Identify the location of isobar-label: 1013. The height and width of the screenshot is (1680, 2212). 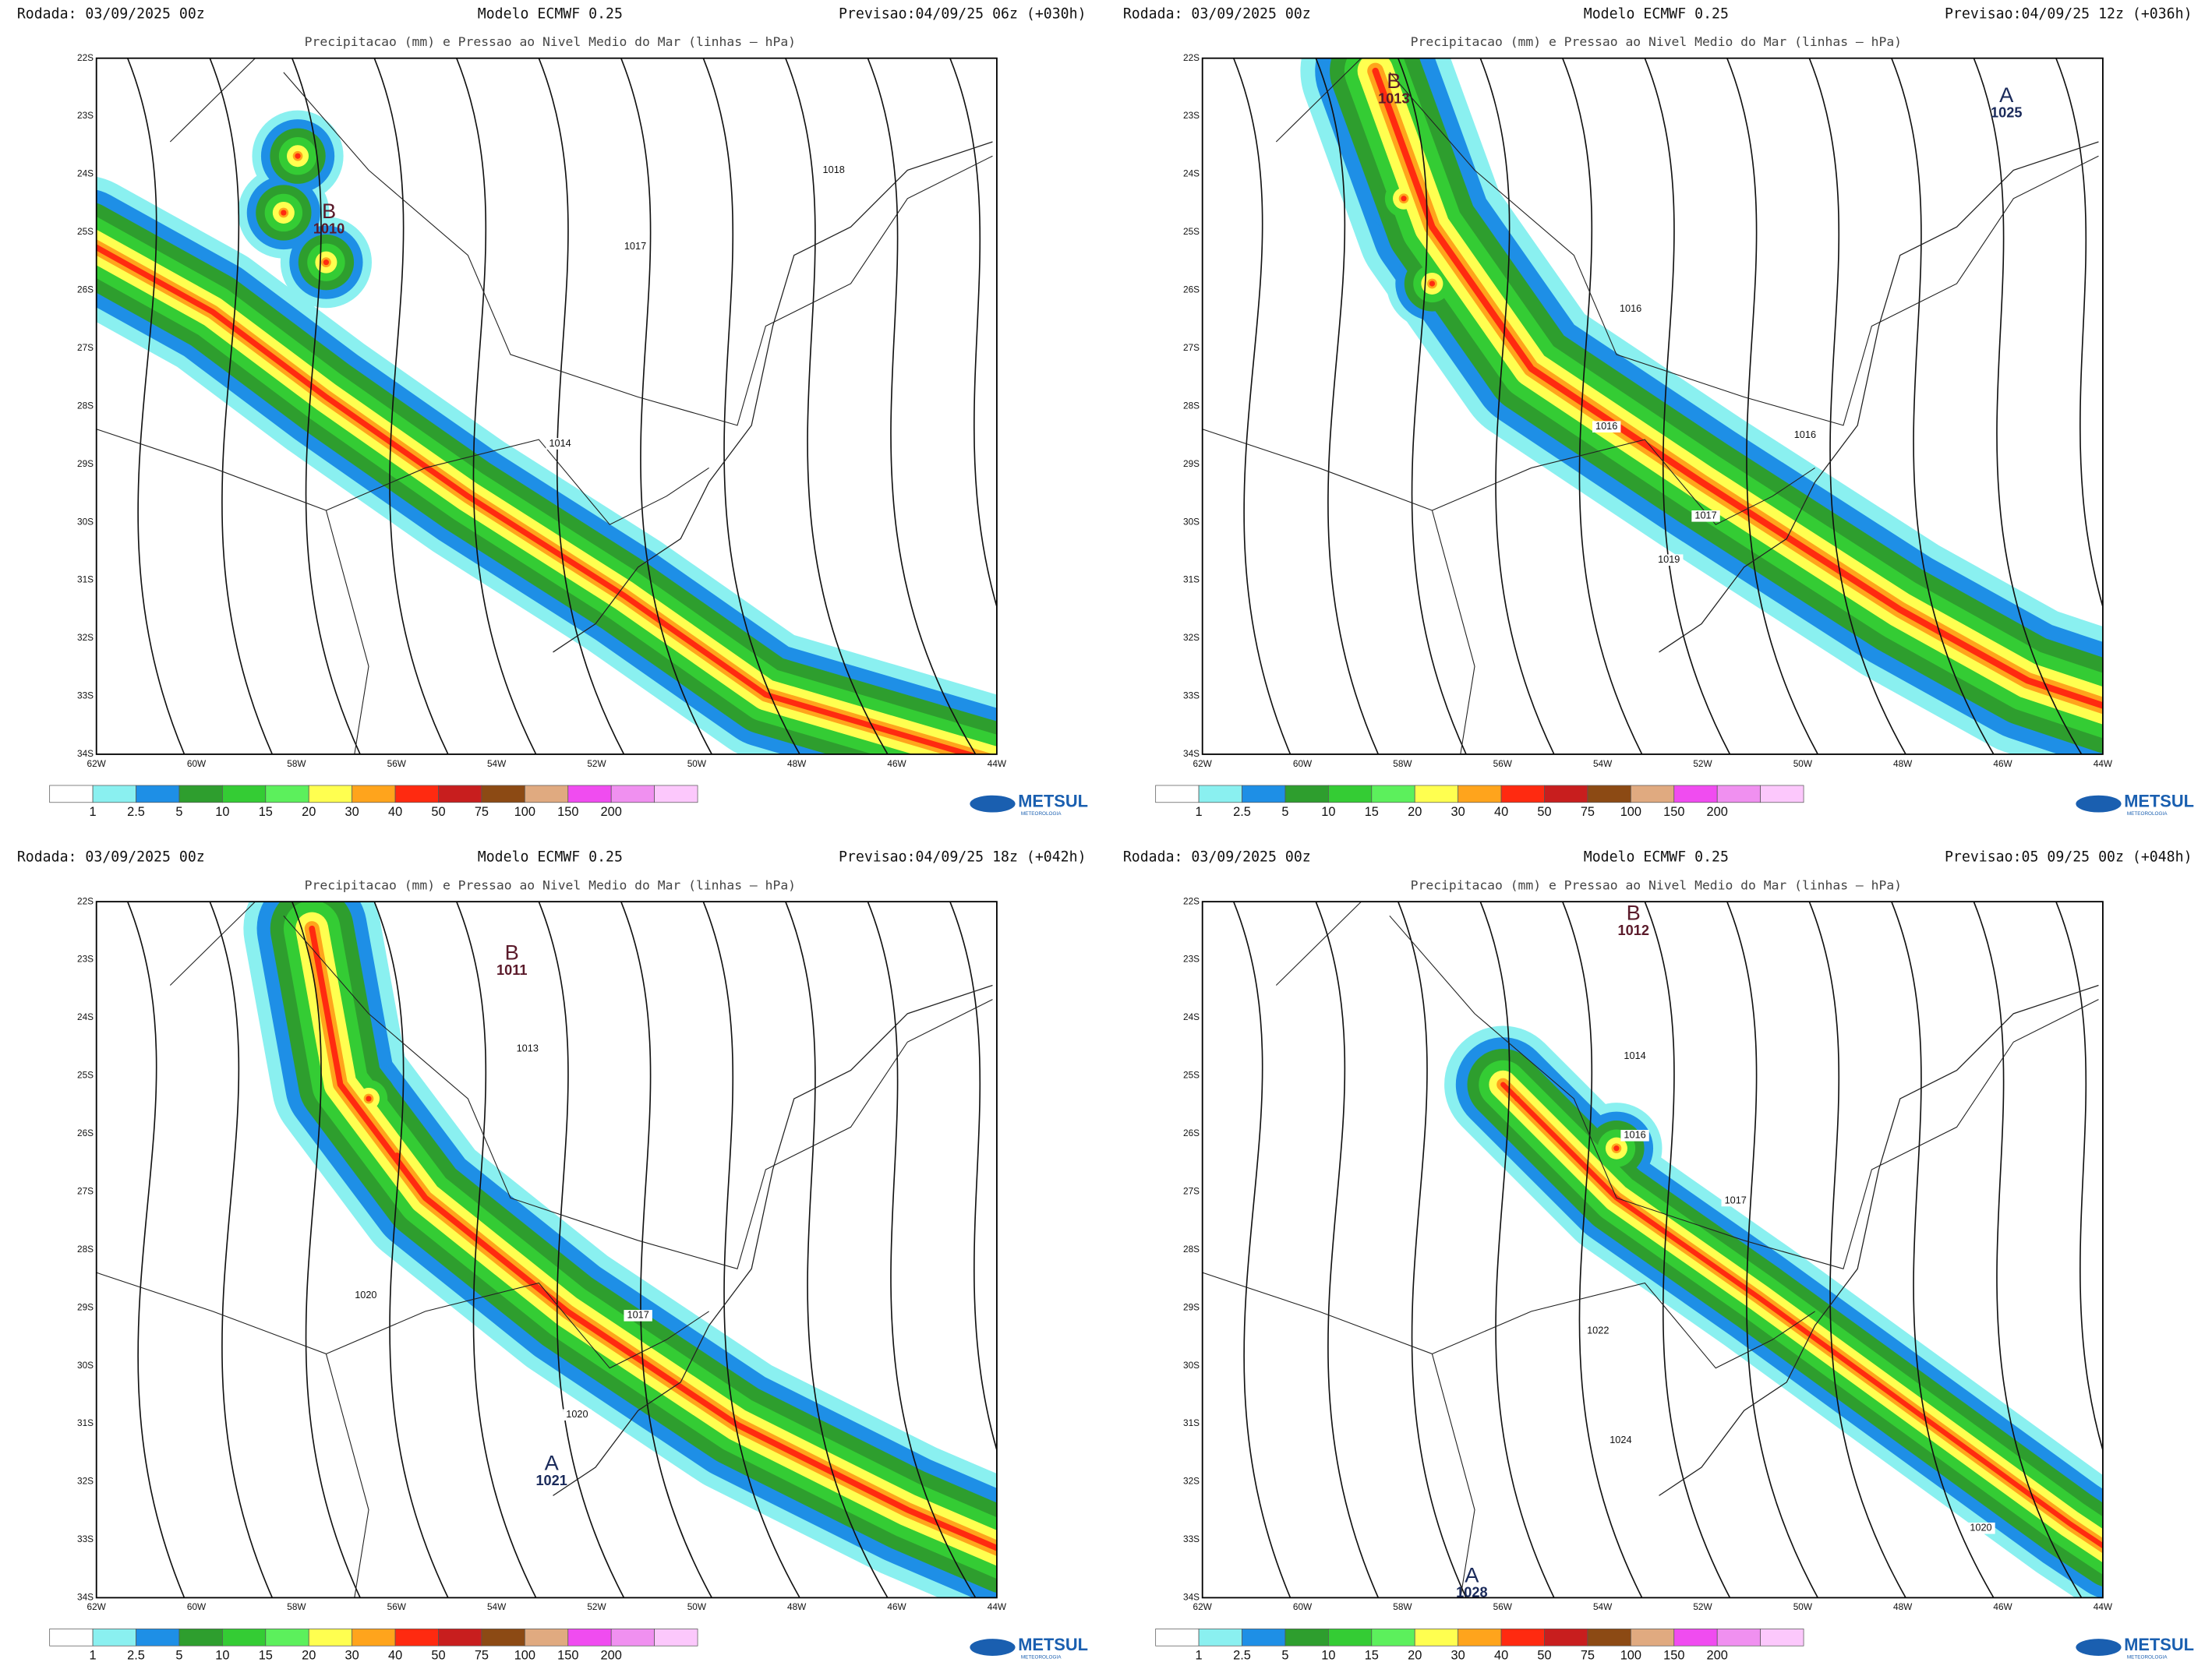
(528, 1048).